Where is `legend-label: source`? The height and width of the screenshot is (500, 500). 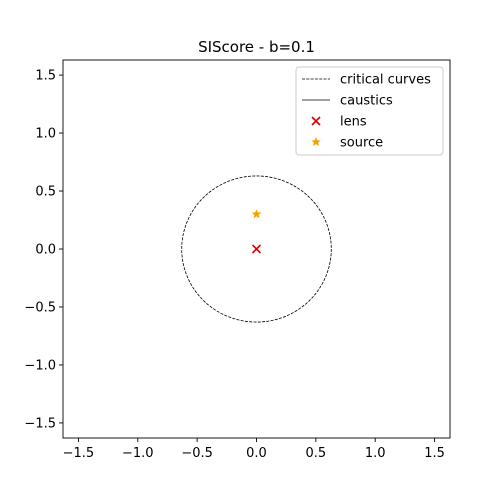
legend-label: source is located at coordinates (361, 143).